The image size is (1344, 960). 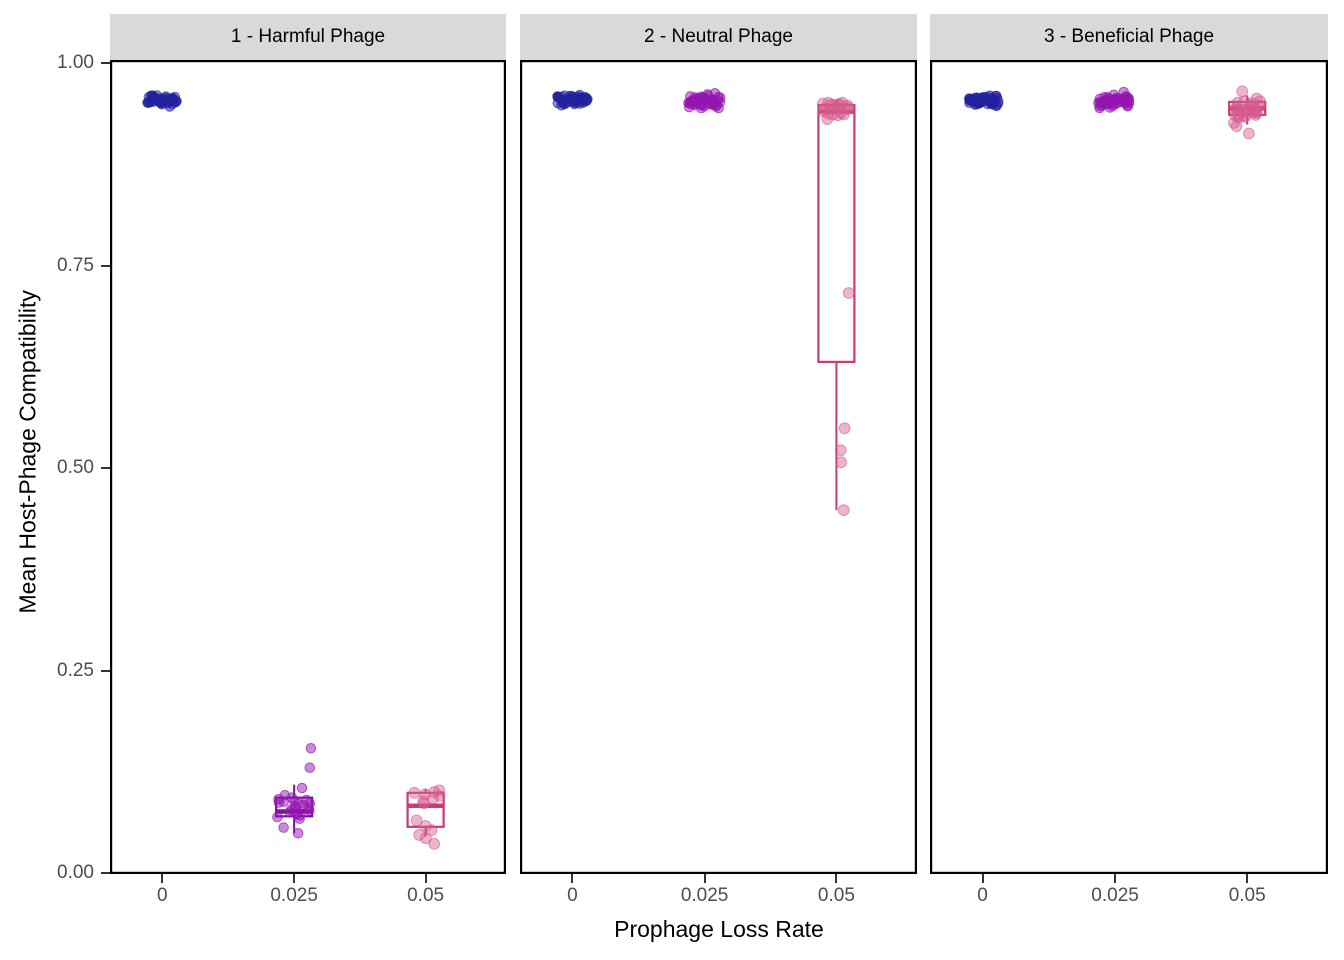 I want to click on y-tick-label: 0.25, so click(x=75, y=670).